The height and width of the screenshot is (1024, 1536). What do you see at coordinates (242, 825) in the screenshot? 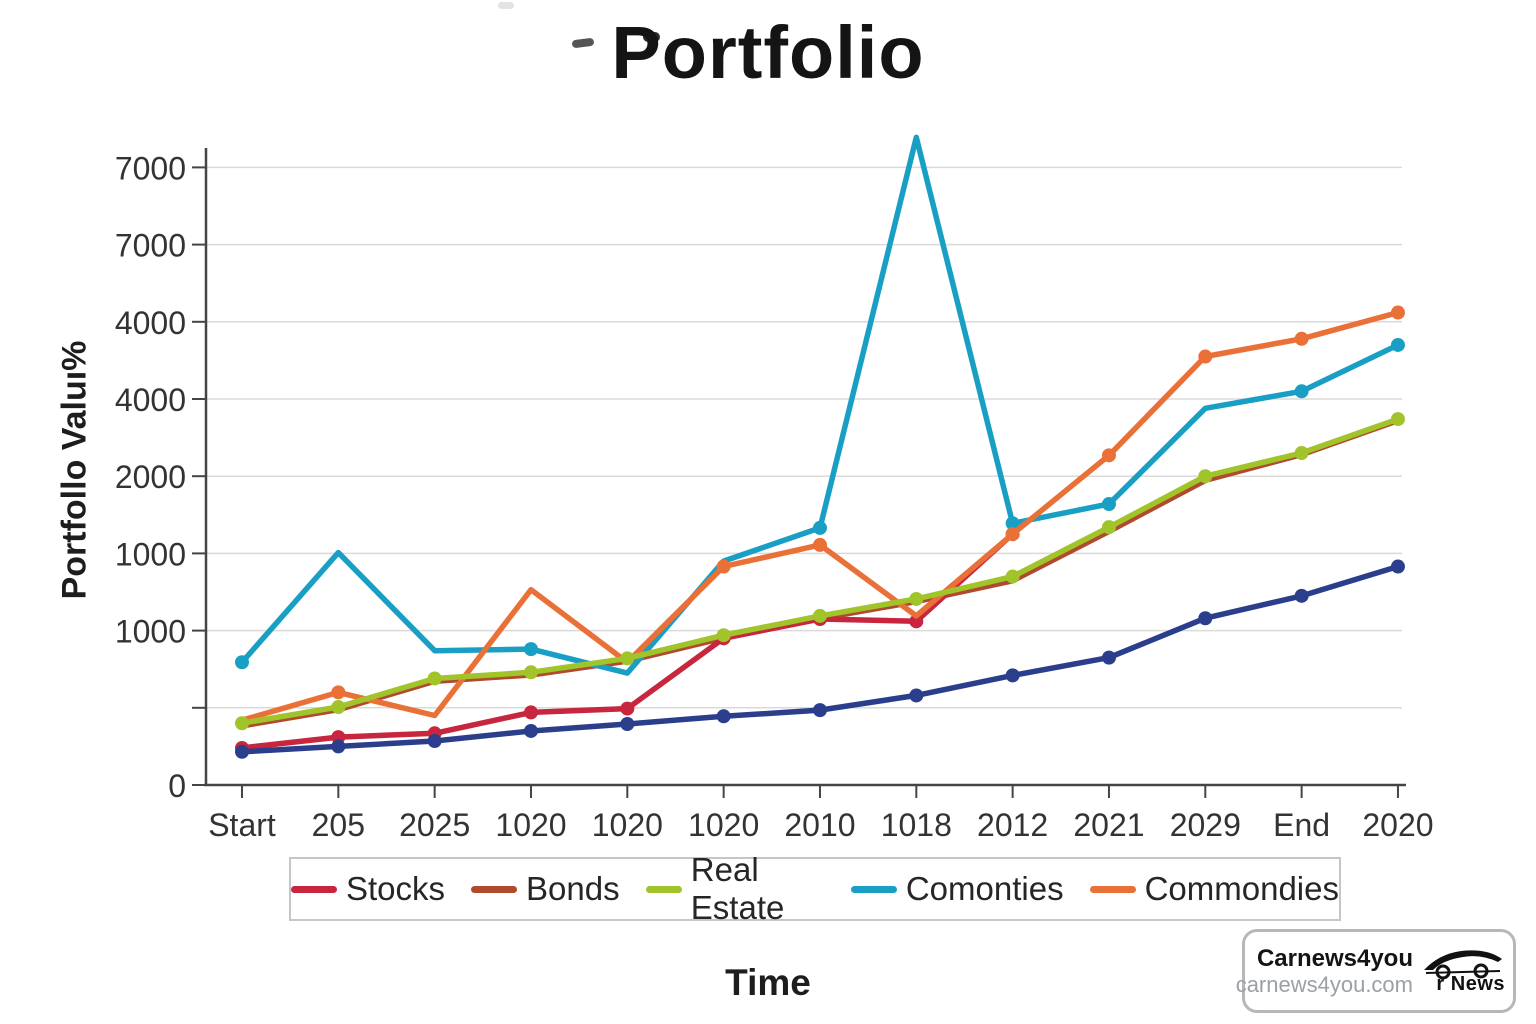
I see `svg-text: Start` at bounding box center [242, 825].